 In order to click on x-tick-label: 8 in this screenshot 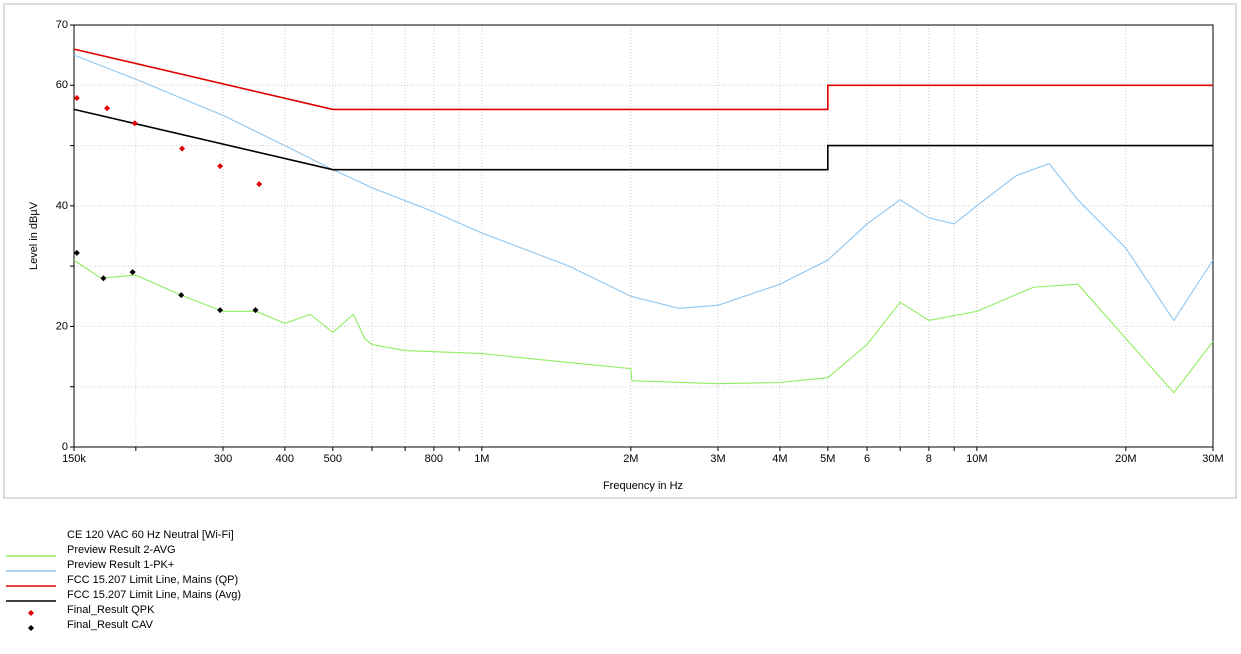, I will do `click(929, 459)`.